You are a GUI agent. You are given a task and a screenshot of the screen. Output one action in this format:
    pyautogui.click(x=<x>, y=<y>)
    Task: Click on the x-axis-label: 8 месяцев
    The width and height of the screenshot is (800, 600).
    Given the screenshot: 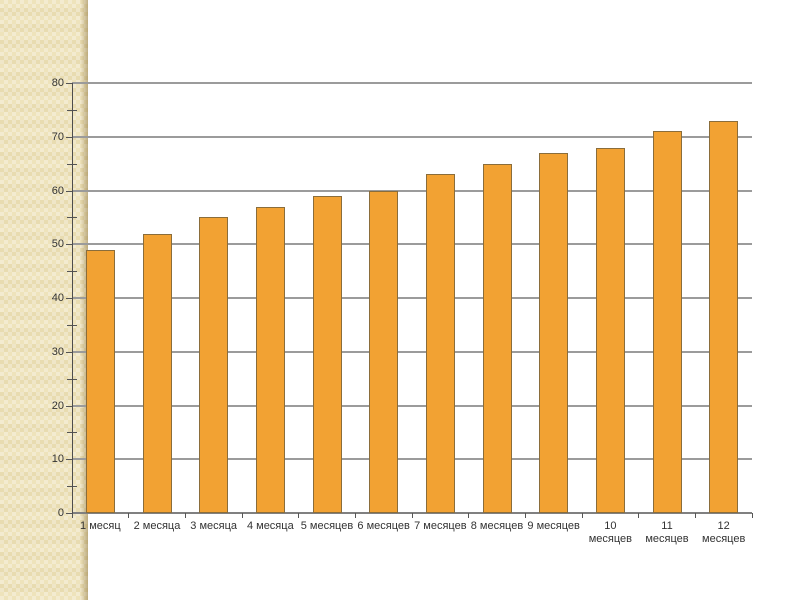 What is the action you would take?
    pyautogui.click(x=497, y=526)
    